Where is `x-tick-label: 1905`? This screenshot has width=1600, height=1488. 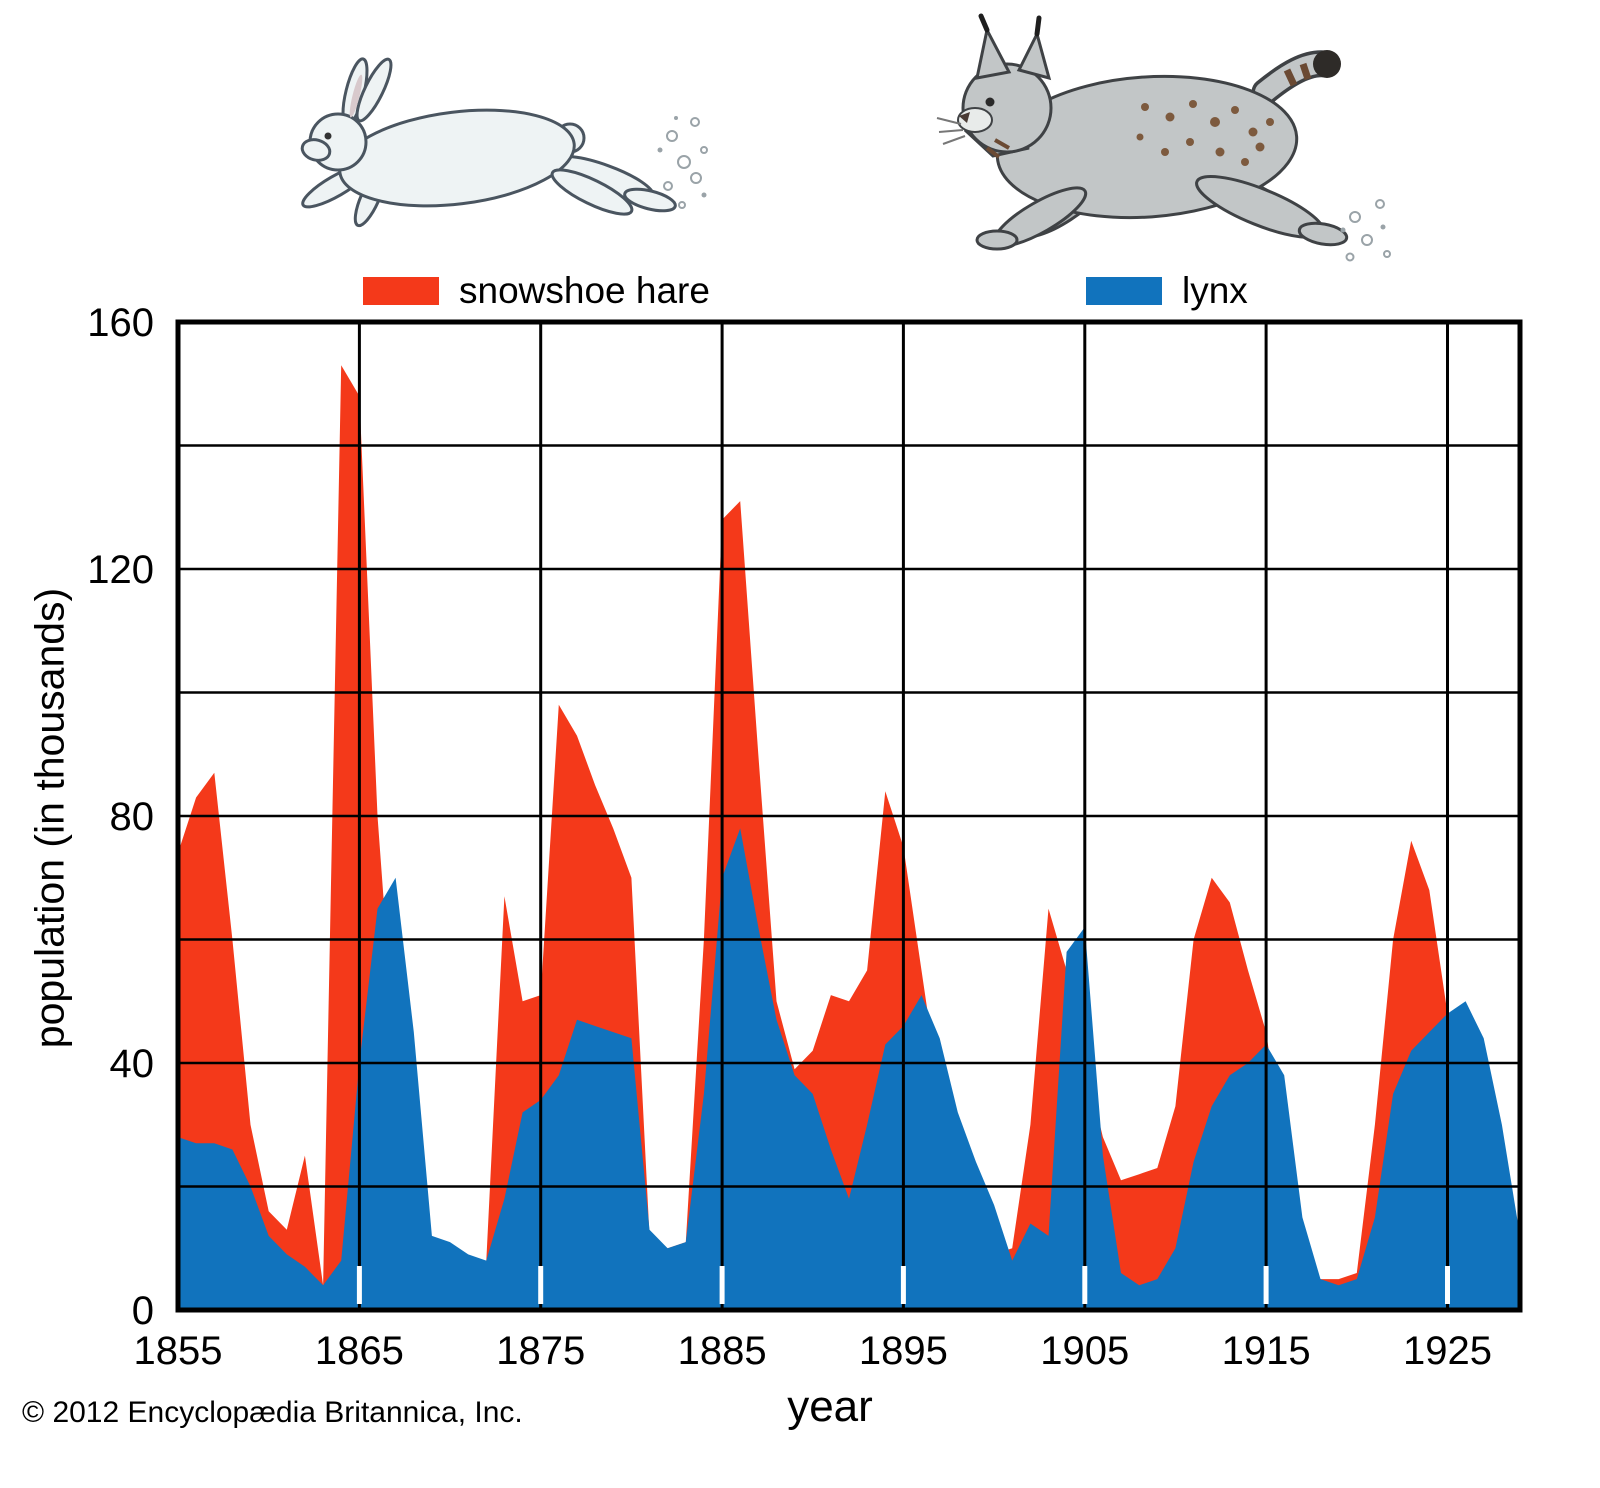
x-tick-label: 1905 is located at coordinates (1084, 1351).